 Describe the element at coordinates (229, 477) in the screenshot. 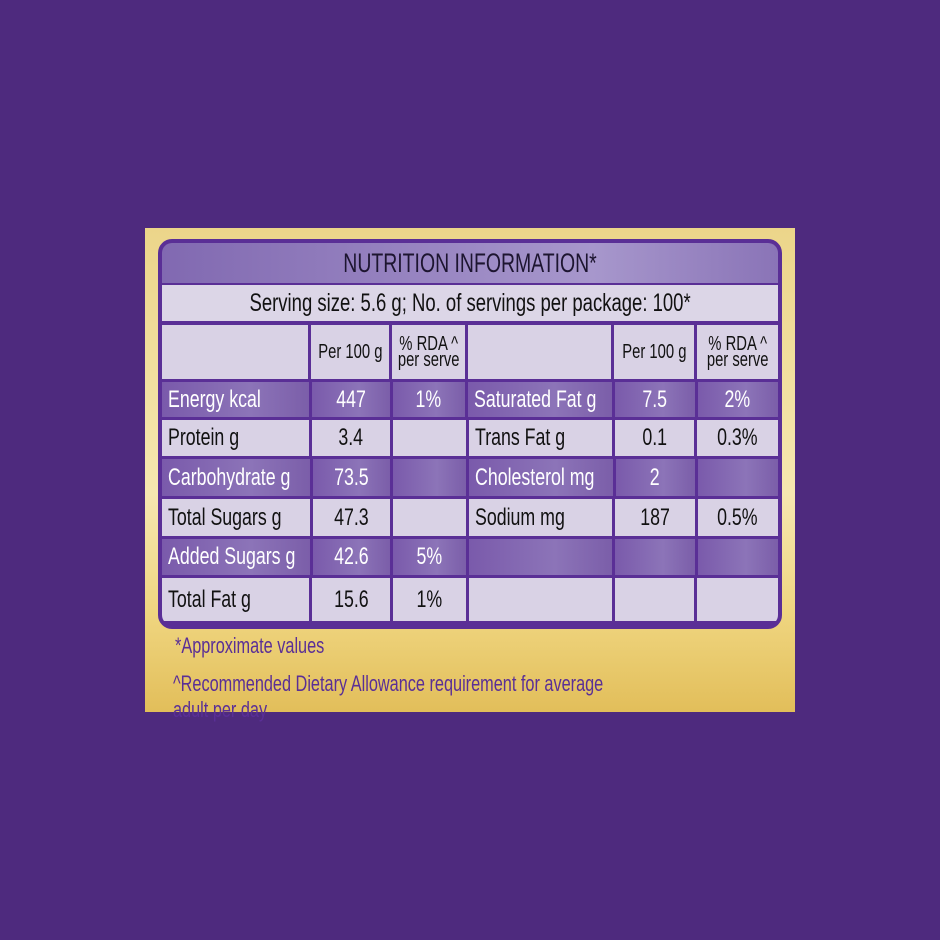

I see `nutrient-name-text: Carbohydrate g` at that location.